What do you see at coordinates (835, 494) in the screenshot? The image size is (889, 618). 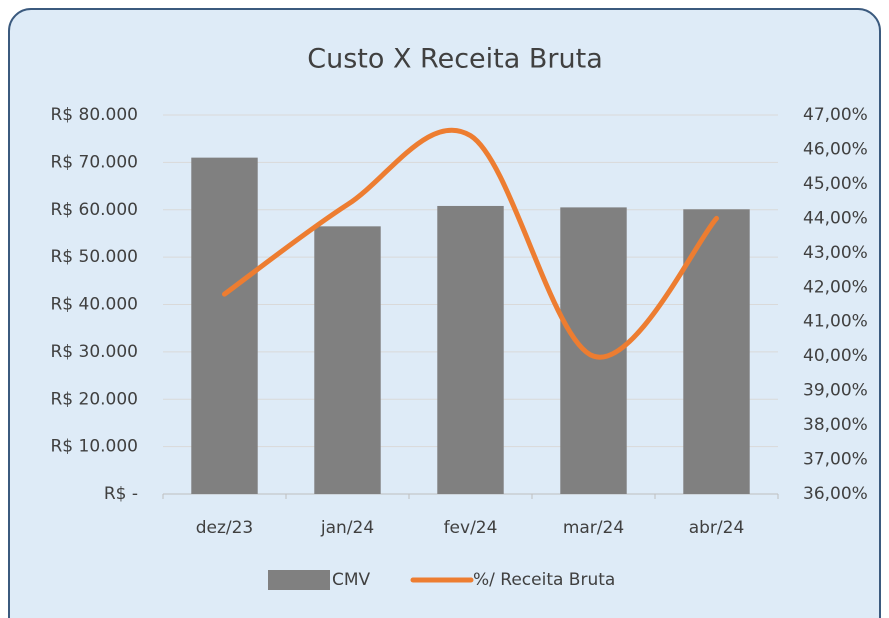 I see `y2-tick-label: 36,00%` at bounding box center [835, 494].